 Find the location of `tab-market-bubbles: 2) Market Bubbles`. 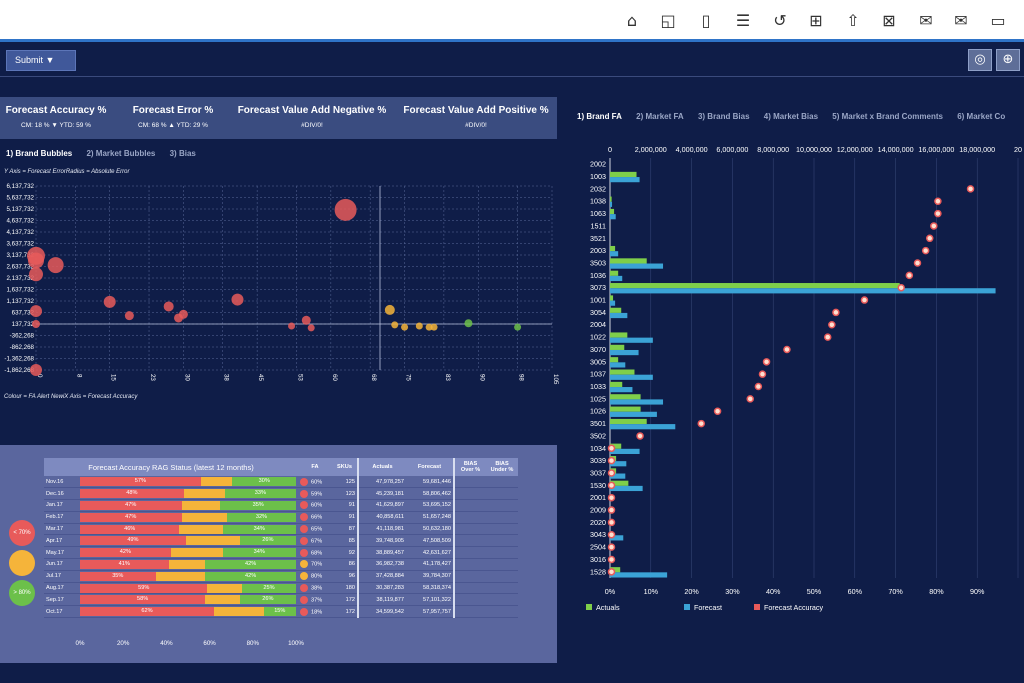

tab-market-bubbles: 2) Market Bubbles is located at coordinates (121, 153).